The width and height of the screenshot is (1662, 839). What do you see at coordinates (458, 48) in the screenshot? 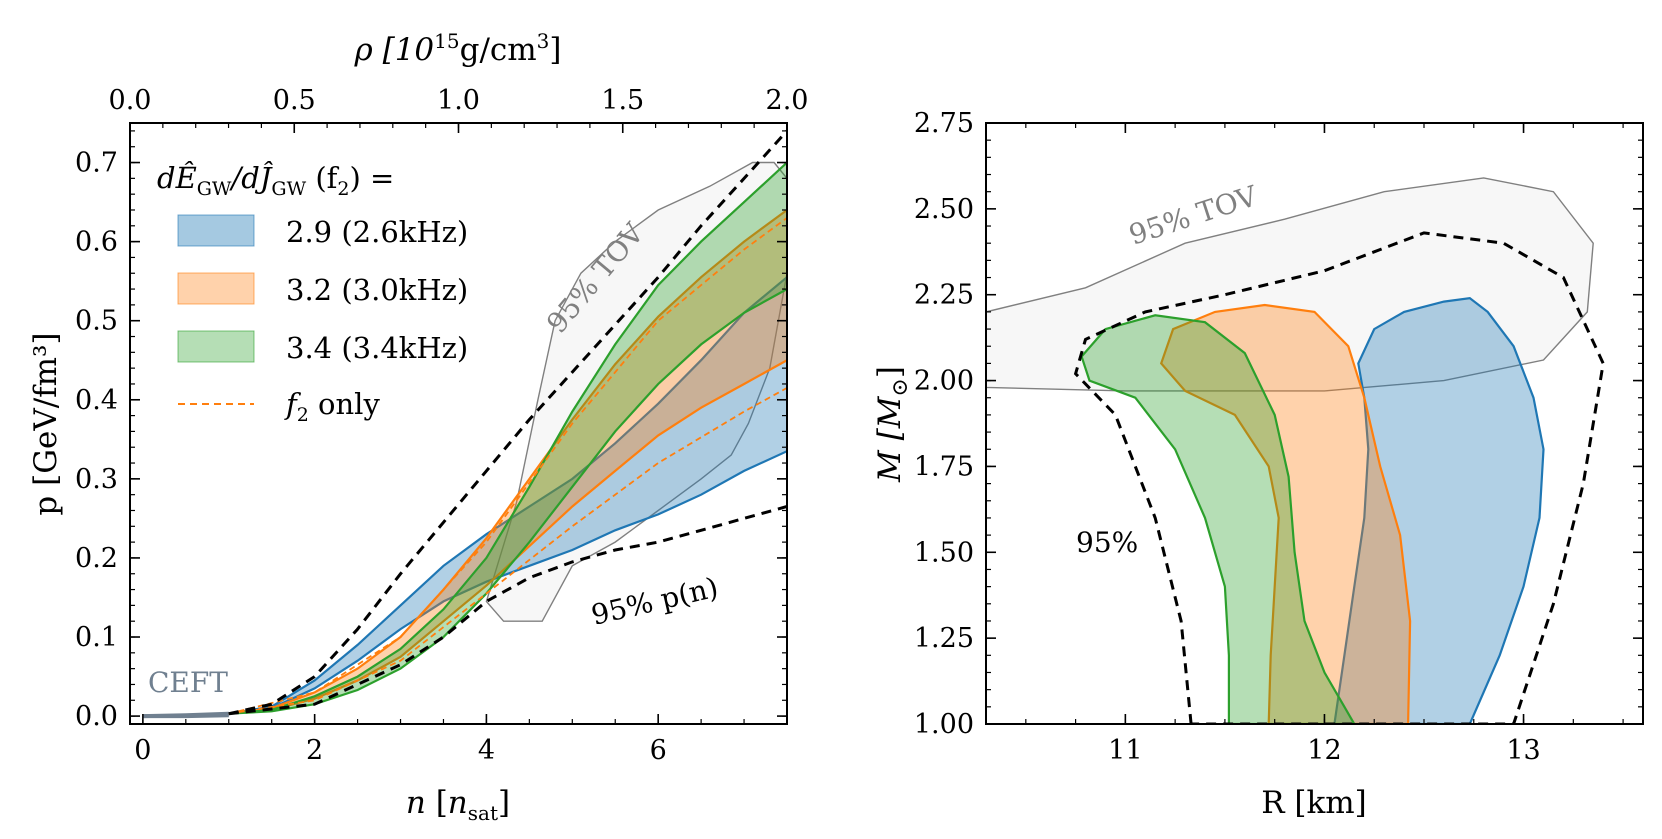
I see `top-x-axis-label: ρ [1015g/cm3]` at bounding box center [458, 48].